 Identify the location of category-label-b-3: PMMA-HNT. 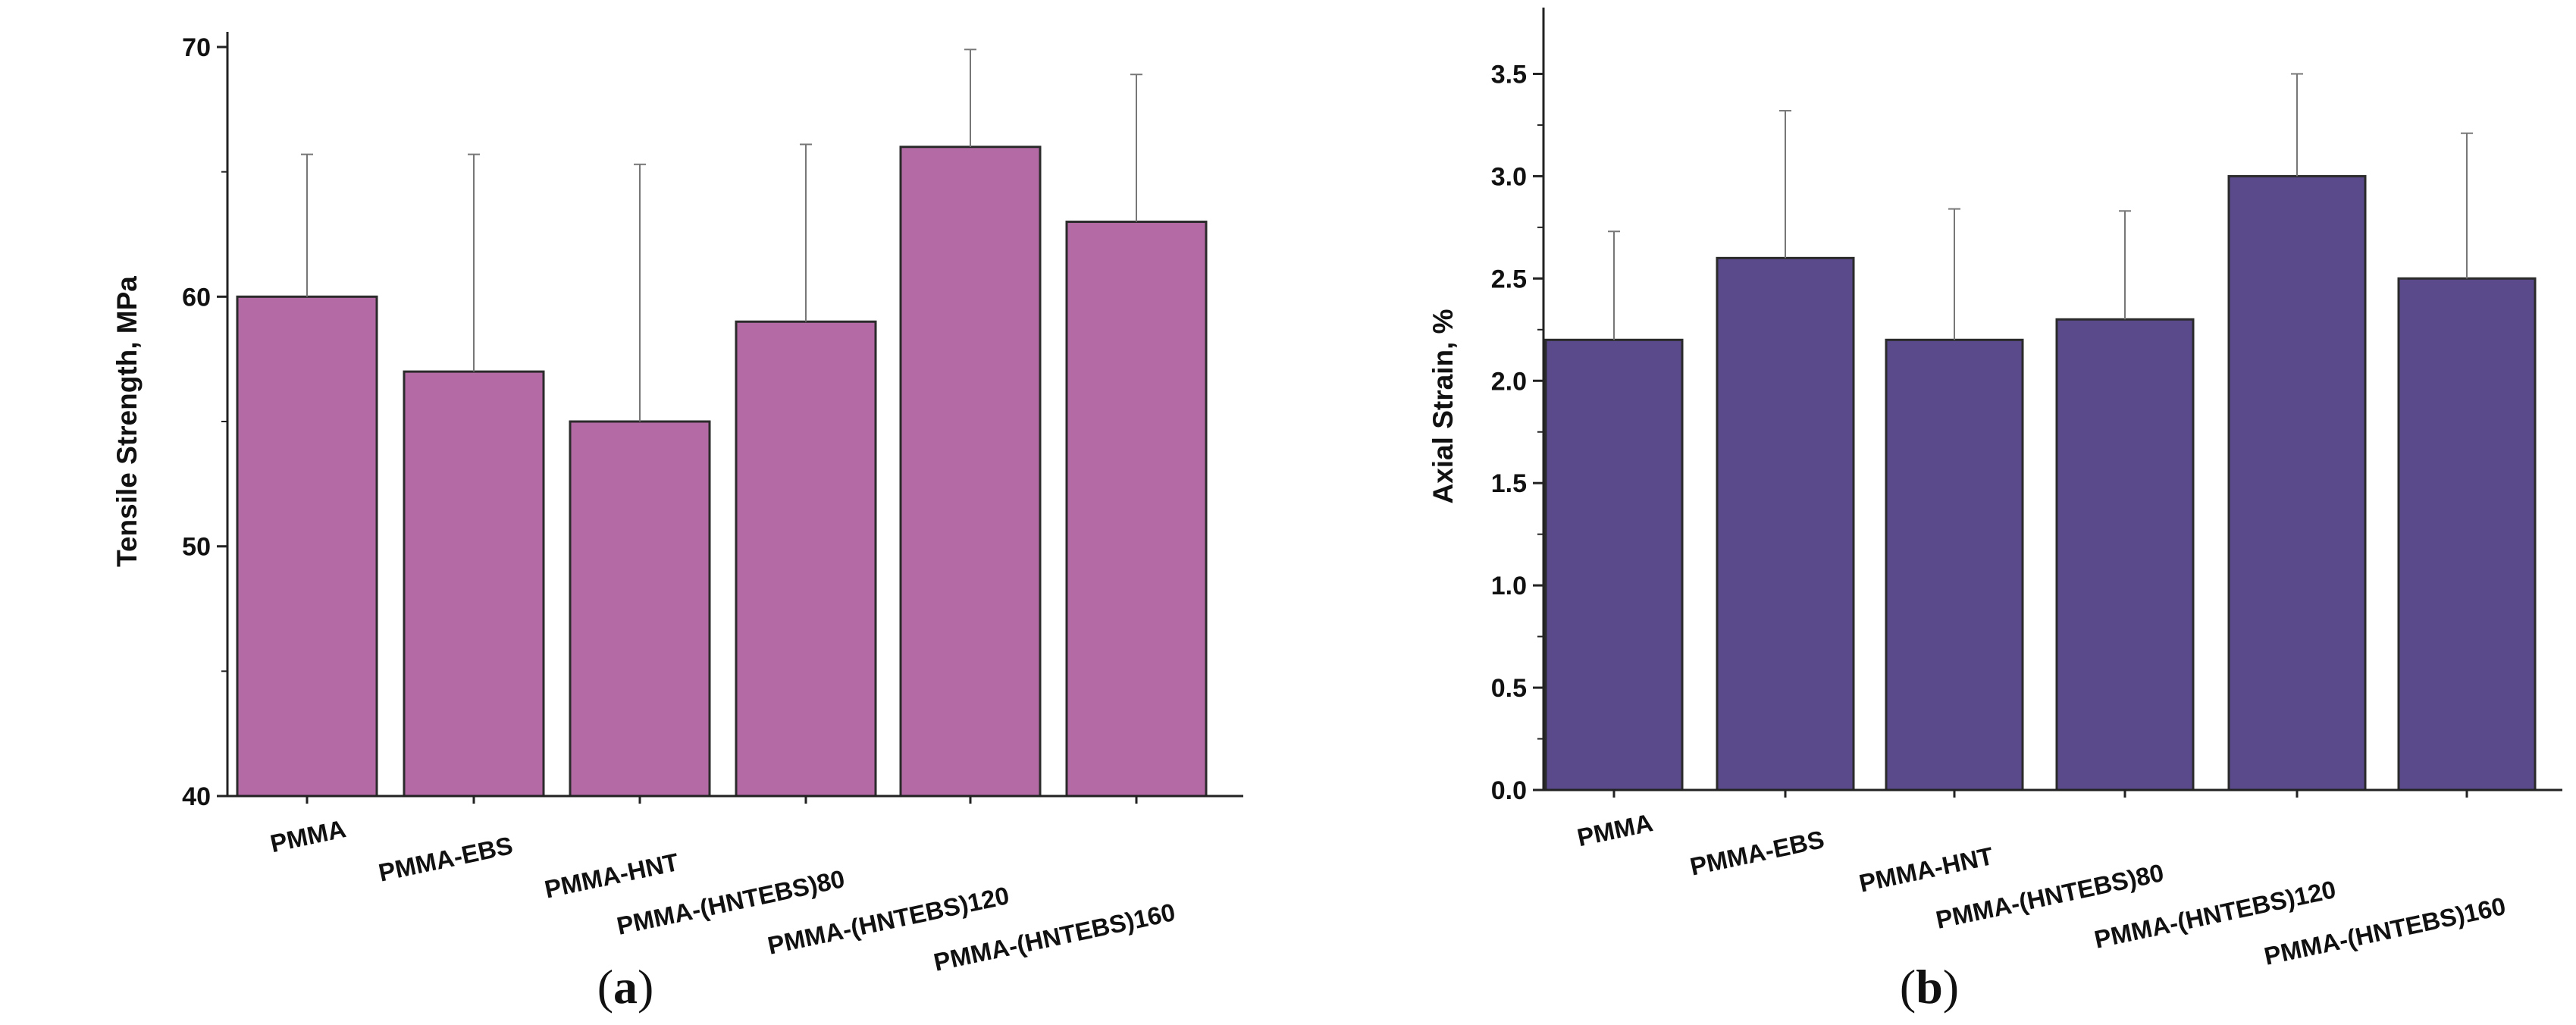
(1926, 870).